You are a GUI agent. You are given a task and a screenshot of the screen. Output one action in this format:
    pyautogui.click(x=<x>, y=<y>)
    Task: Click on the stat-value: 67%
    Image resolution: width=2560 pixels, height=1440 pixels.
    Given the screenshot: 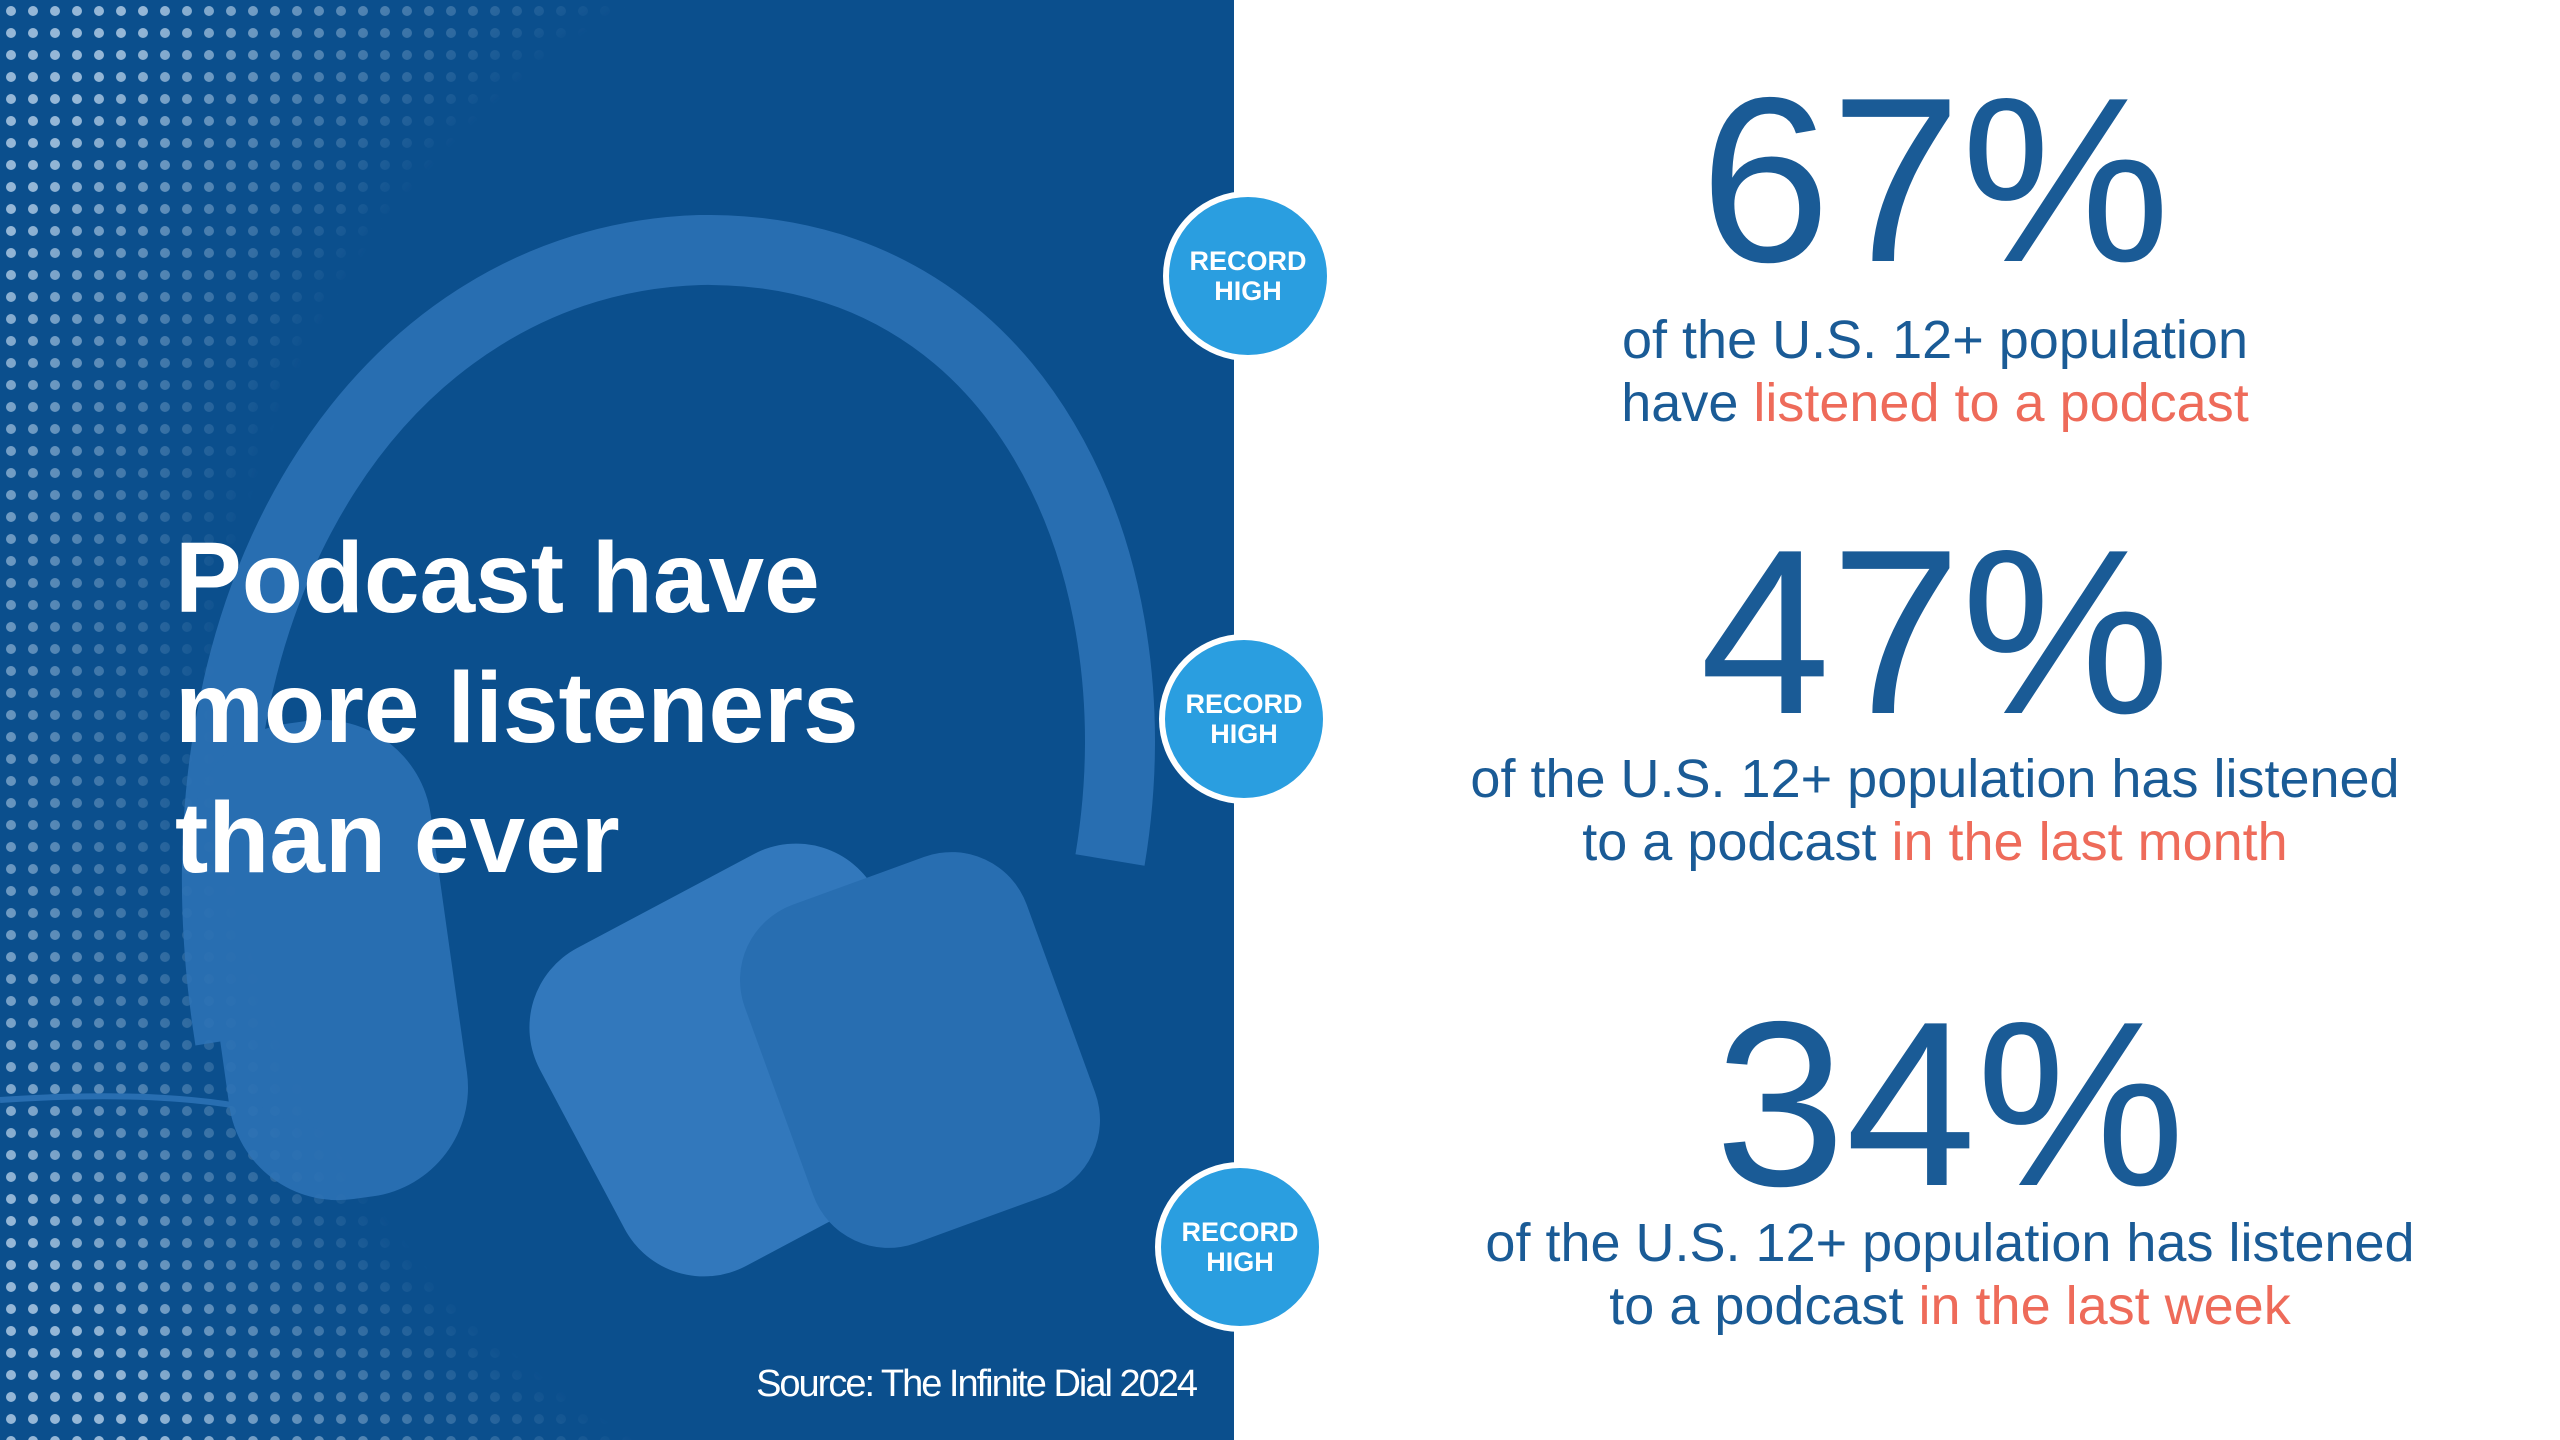 What is the action you would take?
    pyautogui.click(x=1935, y=179)
    